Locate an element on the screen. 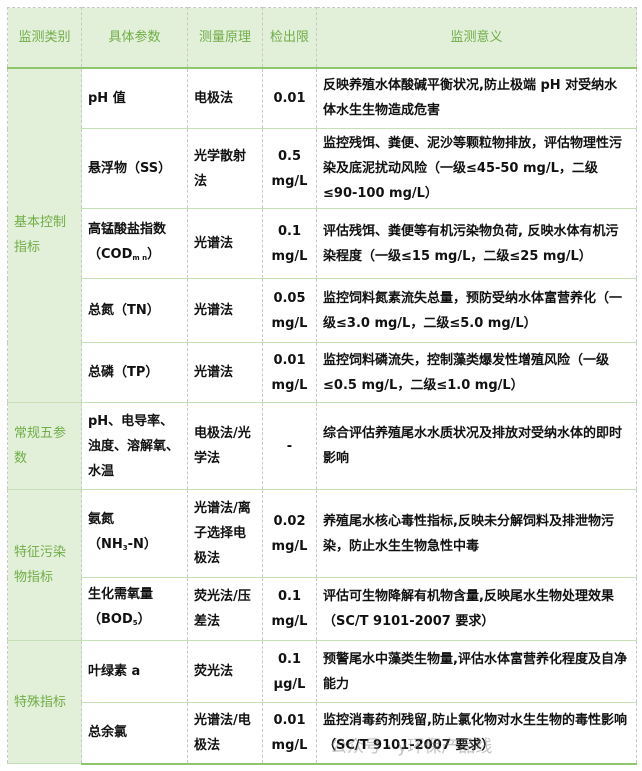  header-parameter: 具体参数 is located at coordinates (134, 38).